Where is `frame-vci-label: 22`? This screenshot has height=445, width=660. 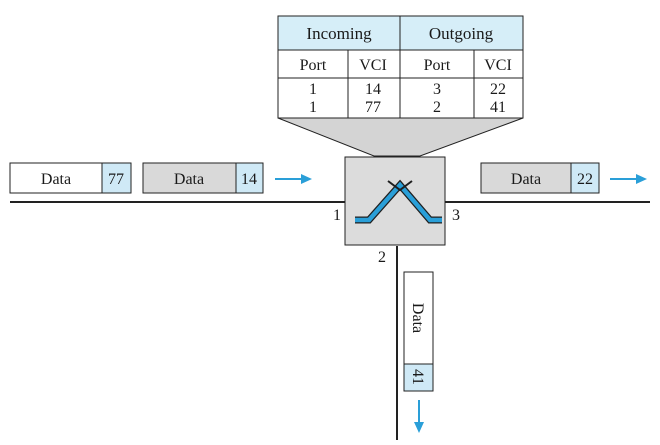 frame-vci-label: 22 is located at coordinates (585, 179).